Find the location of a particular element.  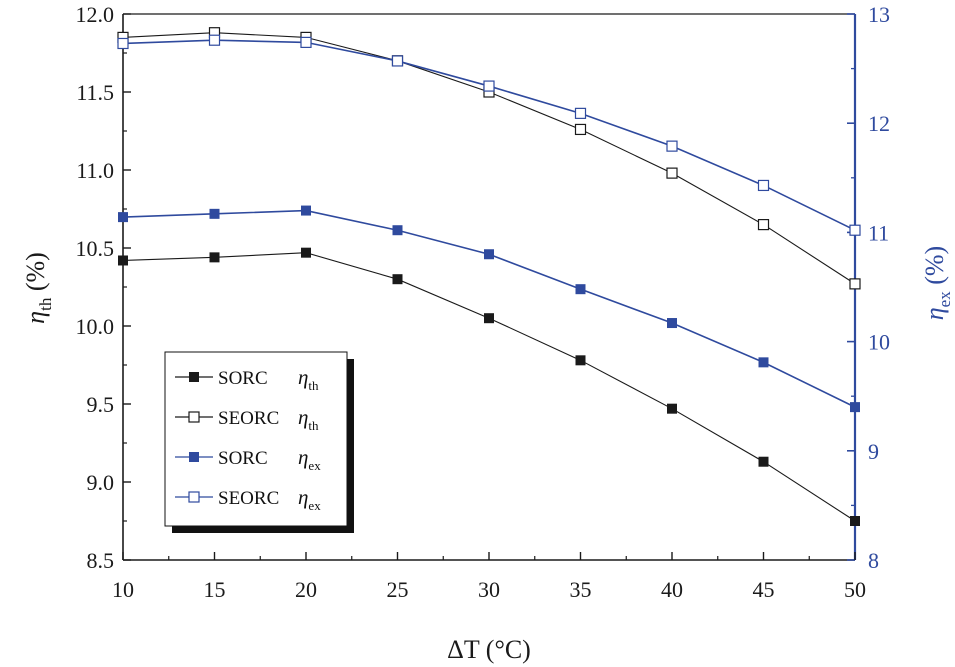

y-tick-label: 12.0 is located at coordinates (95, 14).